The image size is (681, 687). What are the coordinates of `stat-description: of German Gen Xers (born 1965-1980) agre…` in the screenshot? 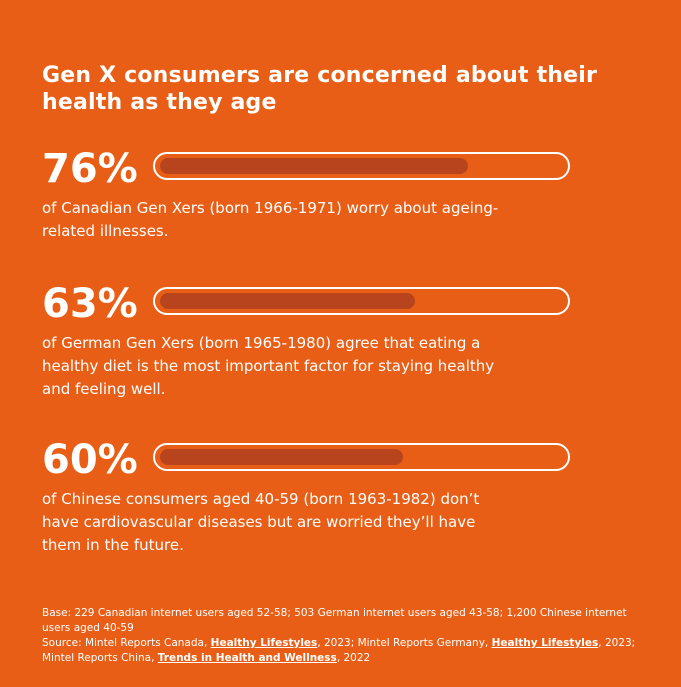 It's located at (268, 366).